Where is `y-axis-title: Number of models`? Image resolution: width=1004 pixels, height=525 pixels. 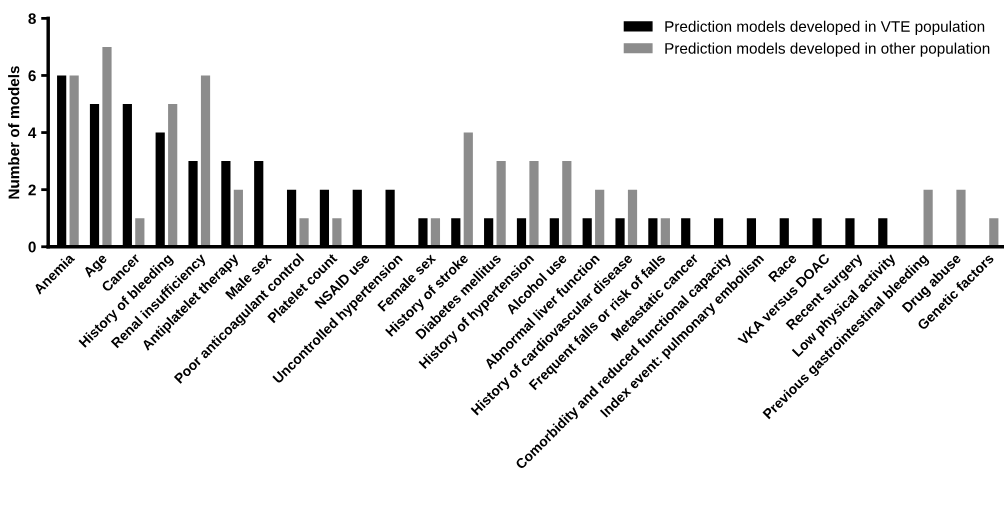 y-axis-title: Number of models is located at coordinates (14, 132).